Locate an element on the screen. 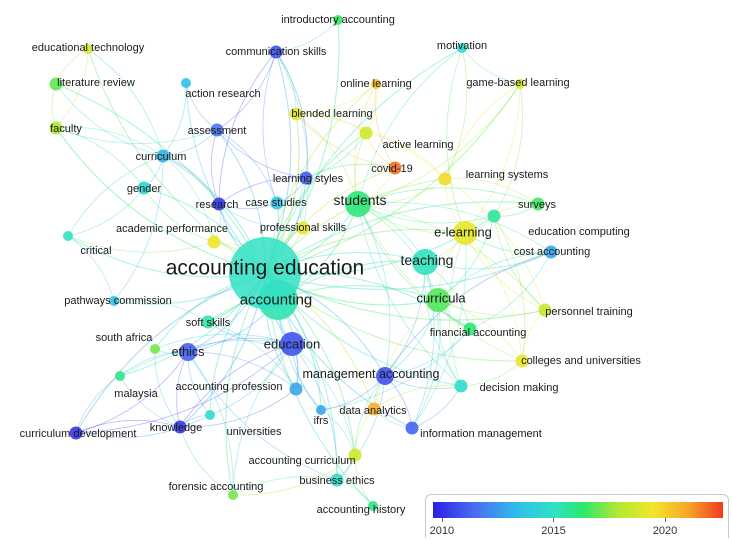 This screenshot has height=540, width=732. label-forensic-accounting: forensic accounting is located at coordinates (216, 487).